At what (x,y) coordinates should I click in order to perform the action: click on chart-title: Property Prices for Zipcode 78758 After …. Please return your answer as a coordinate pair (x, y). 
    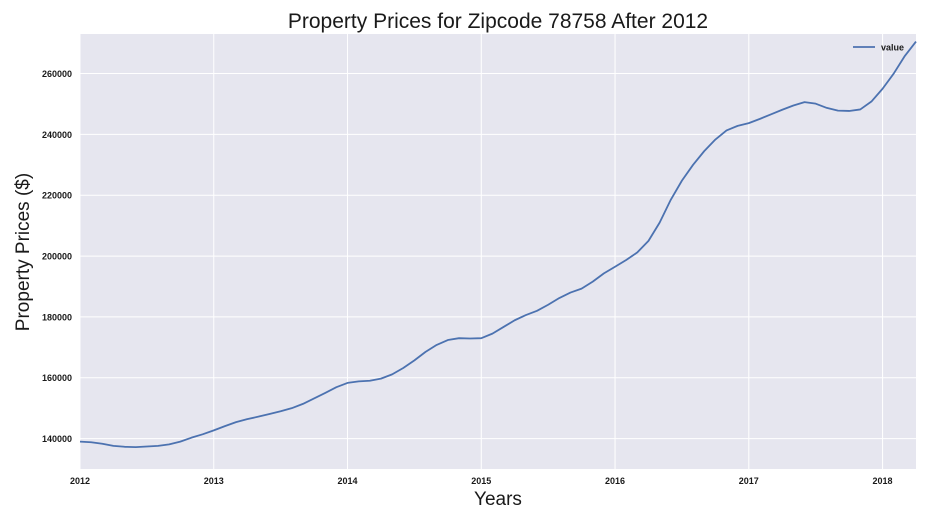
    Looking at the image, I should click on (498, 21).